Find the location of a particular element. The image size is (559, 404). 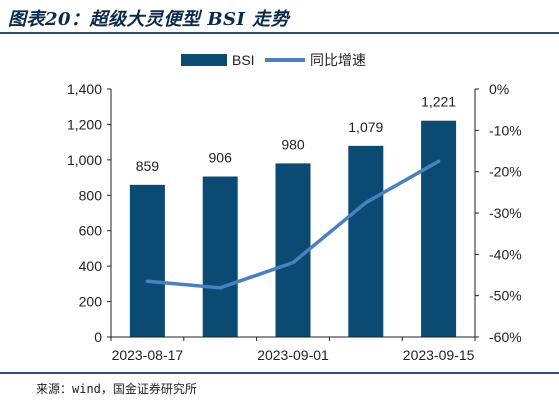

x-tick-label: 2023-08-17 is located at coordinates (148, 355).